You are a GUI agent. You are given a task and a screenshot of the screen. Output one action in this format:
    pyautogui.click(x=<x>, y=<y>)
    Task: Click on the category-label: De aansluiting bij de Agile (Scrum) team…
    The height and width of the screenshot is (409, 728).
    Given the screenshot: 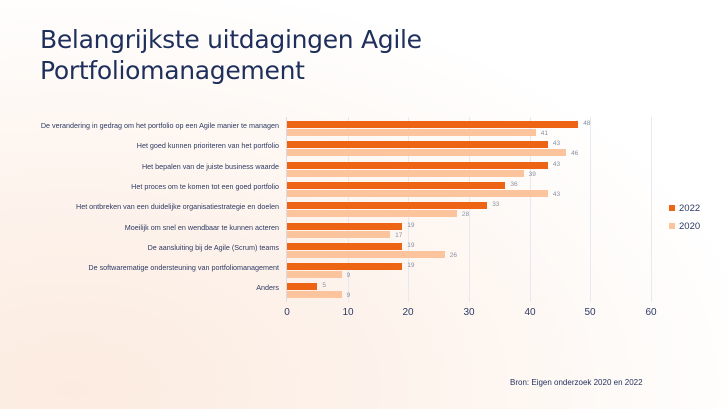 What is the action you would take?
    pyautogui.click(x=213, y=247)
    